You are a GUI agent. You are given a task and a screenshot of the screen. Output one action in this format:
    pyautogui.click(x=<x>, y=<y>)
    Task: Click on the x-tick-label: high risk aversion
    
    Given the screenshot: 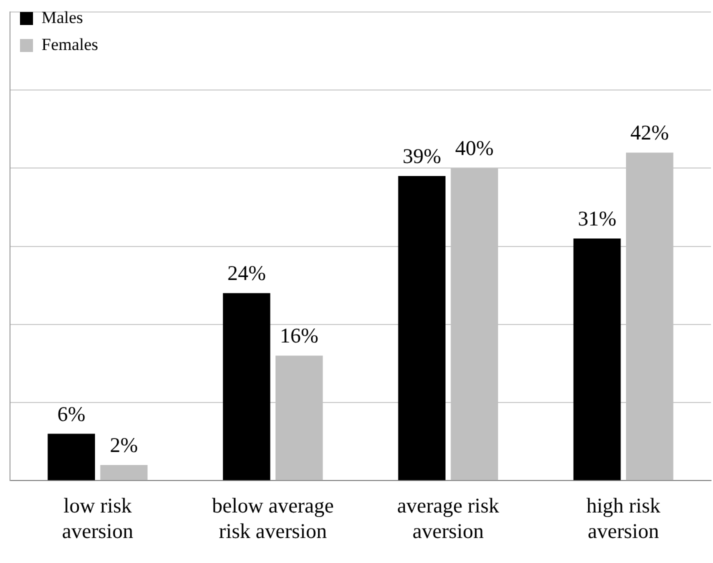 What is the action you would take?
    pyautogui.click(x=623, y=518)
    